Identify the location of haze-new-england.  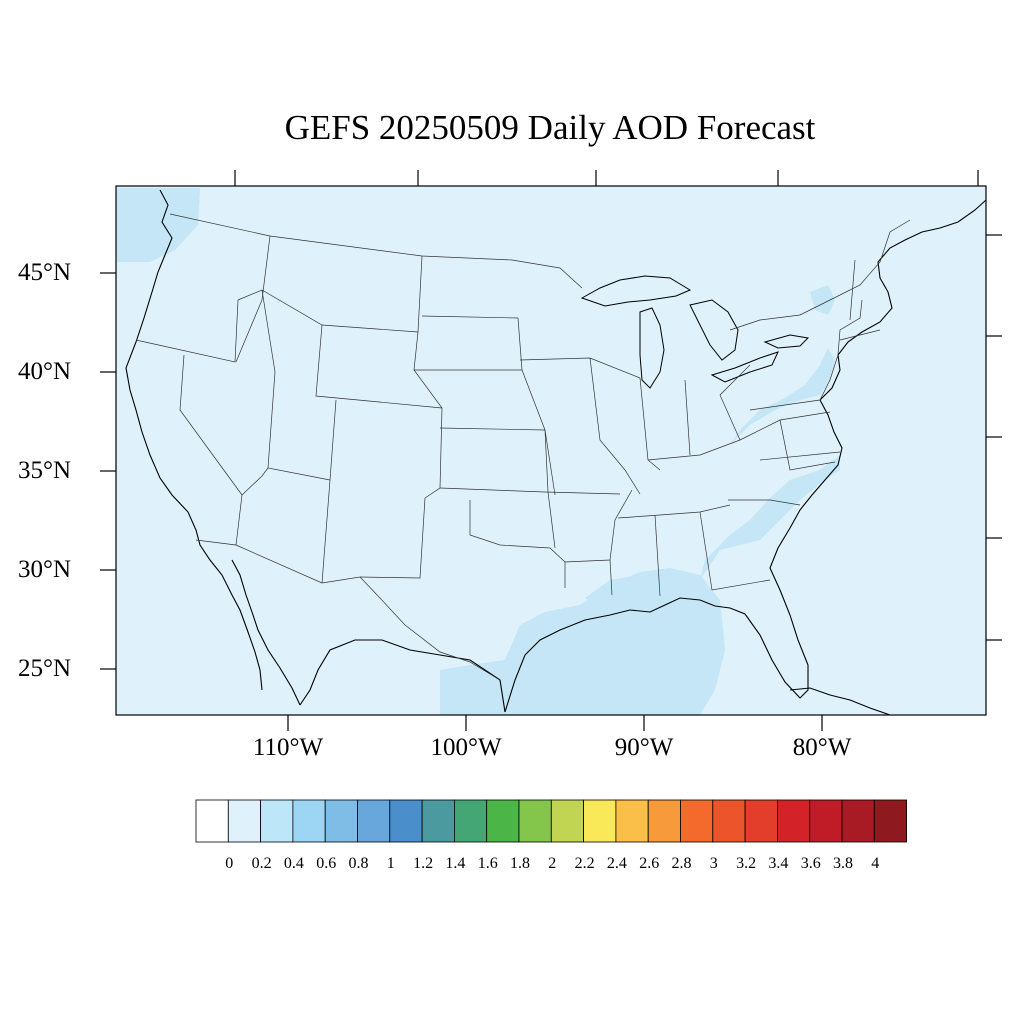
(822, 300).